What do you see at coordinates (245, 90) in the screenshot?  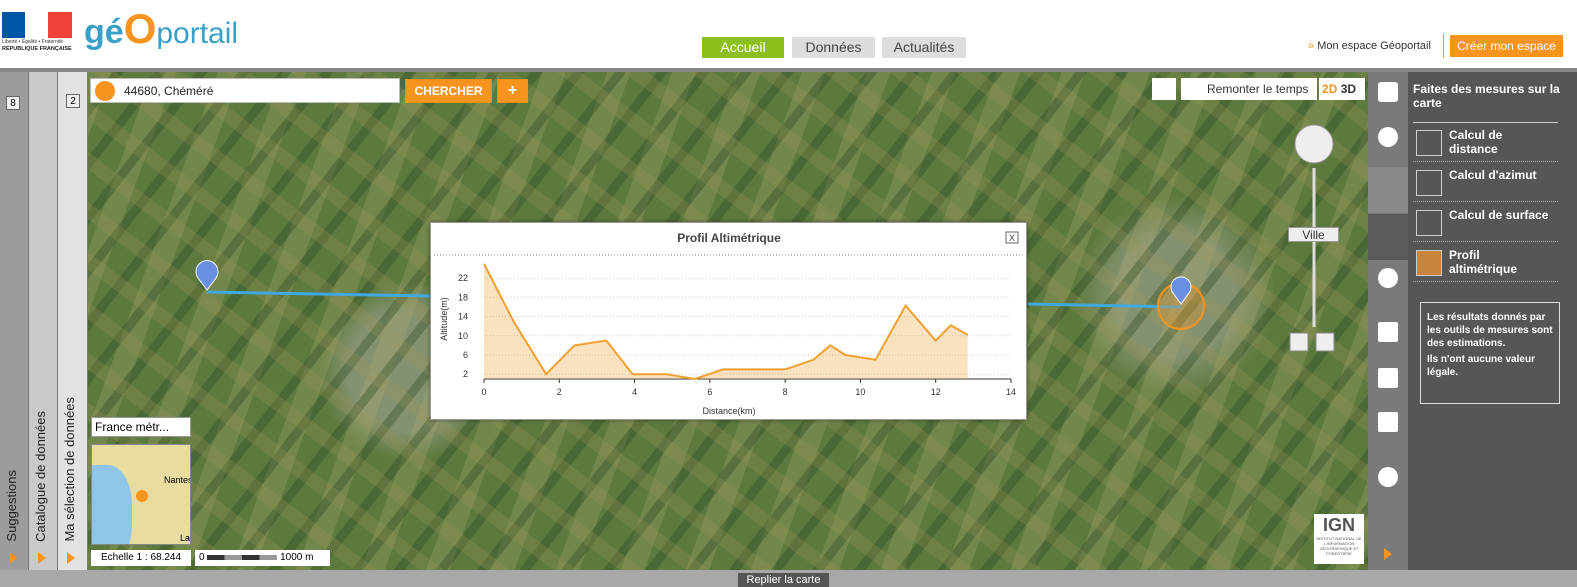 I see `search-box: 44680, Chéméré` at bounding box center [245, 90].